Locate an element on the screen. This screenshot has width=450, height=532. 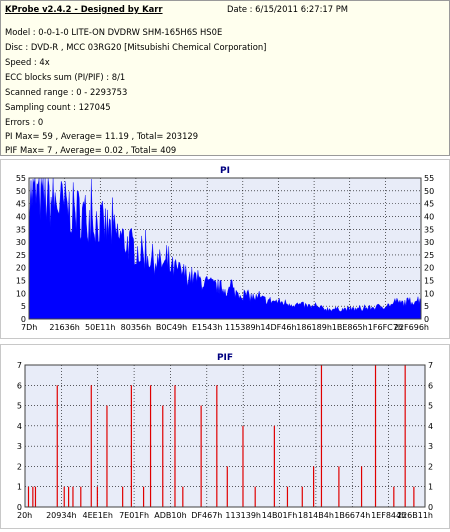
pif-y-tick-right: 7 is located at coordinates (430, 365).